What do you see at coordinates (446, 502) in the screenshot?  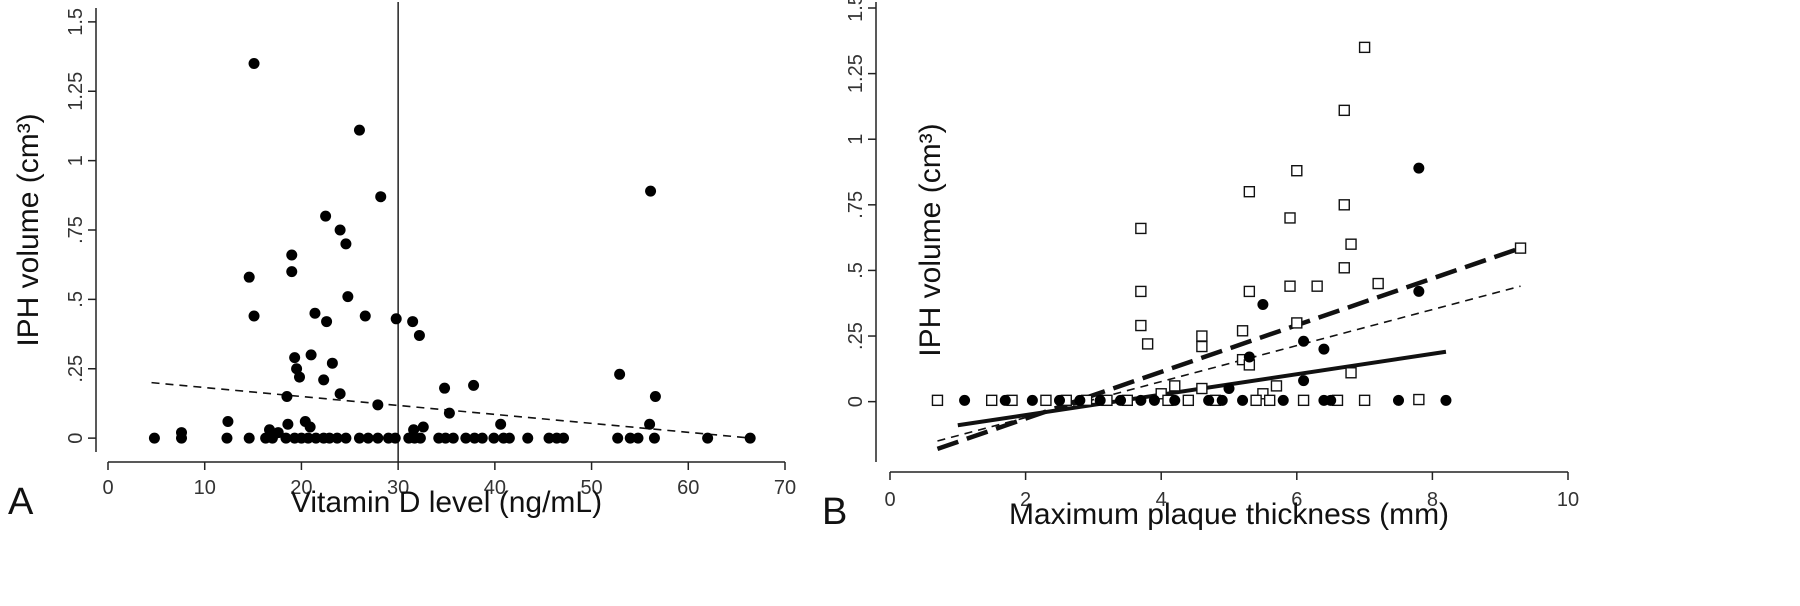 I see `x-axis-label: Vitamin D level (ng/mL)` at bounding box center [446, 502].